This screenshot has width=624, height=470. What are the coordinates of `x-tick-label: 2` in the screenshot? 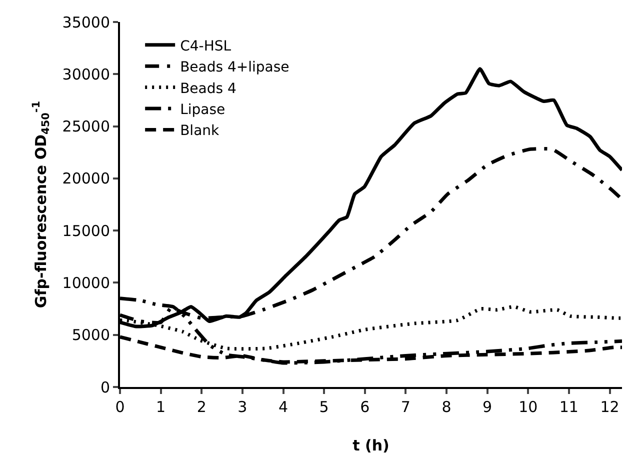 It's located at (201, 407).